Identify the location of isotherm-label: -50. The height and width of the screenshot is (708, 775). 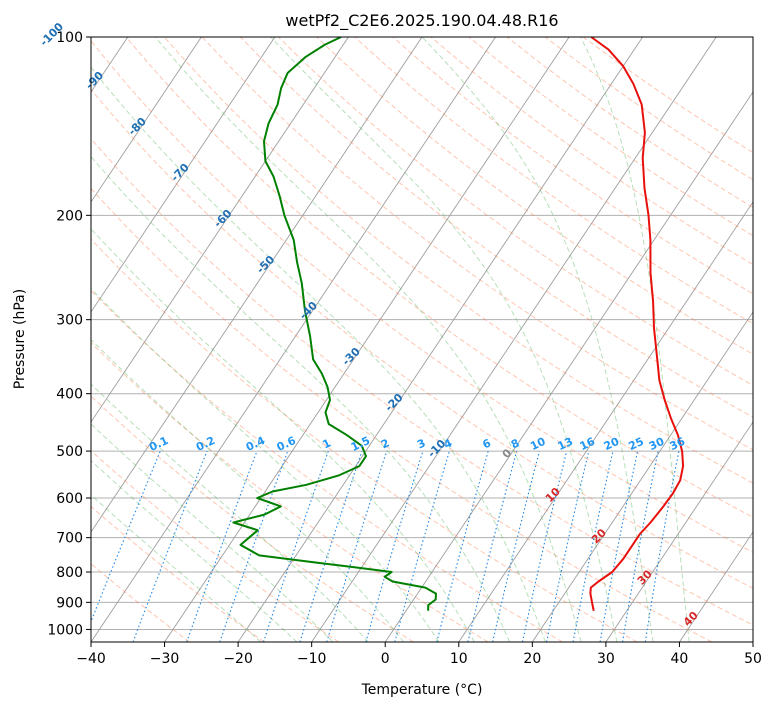
(265, 264).